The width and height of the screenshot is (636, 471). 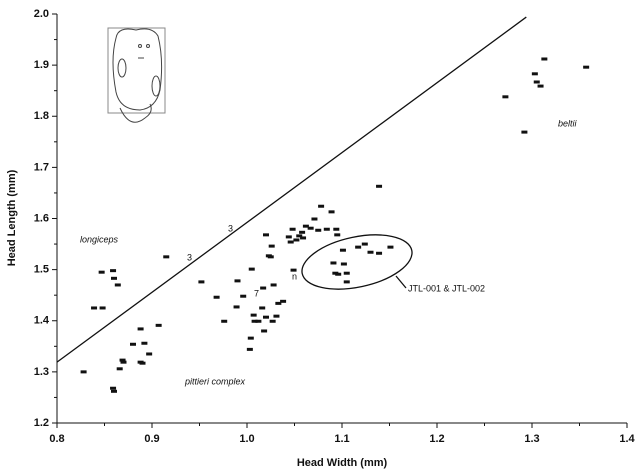 I want to click on annotation: n, so click(x=294, y=276).